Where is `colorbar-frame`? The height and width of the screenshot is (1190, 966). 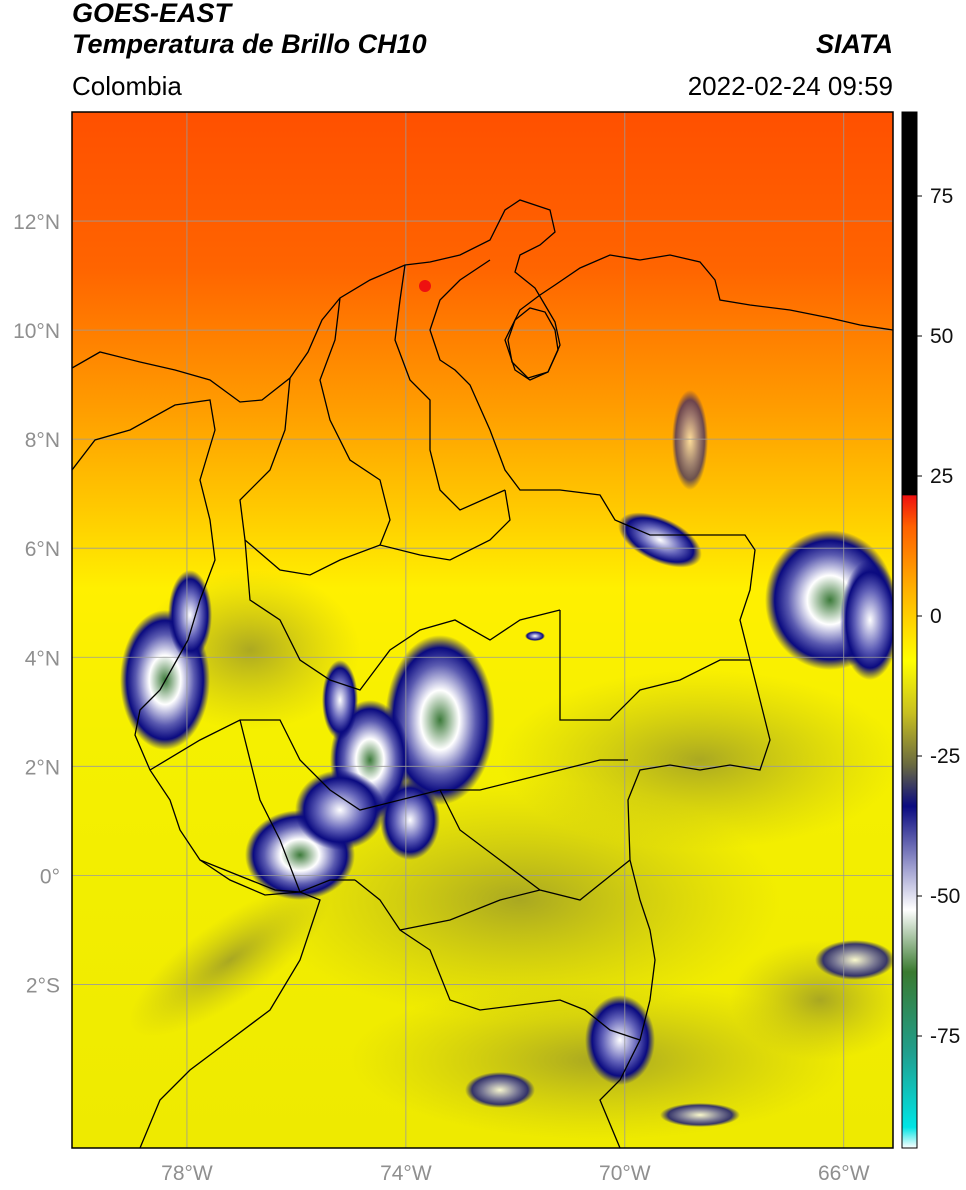
colorbar-frame is located at coordinates (909, 630).